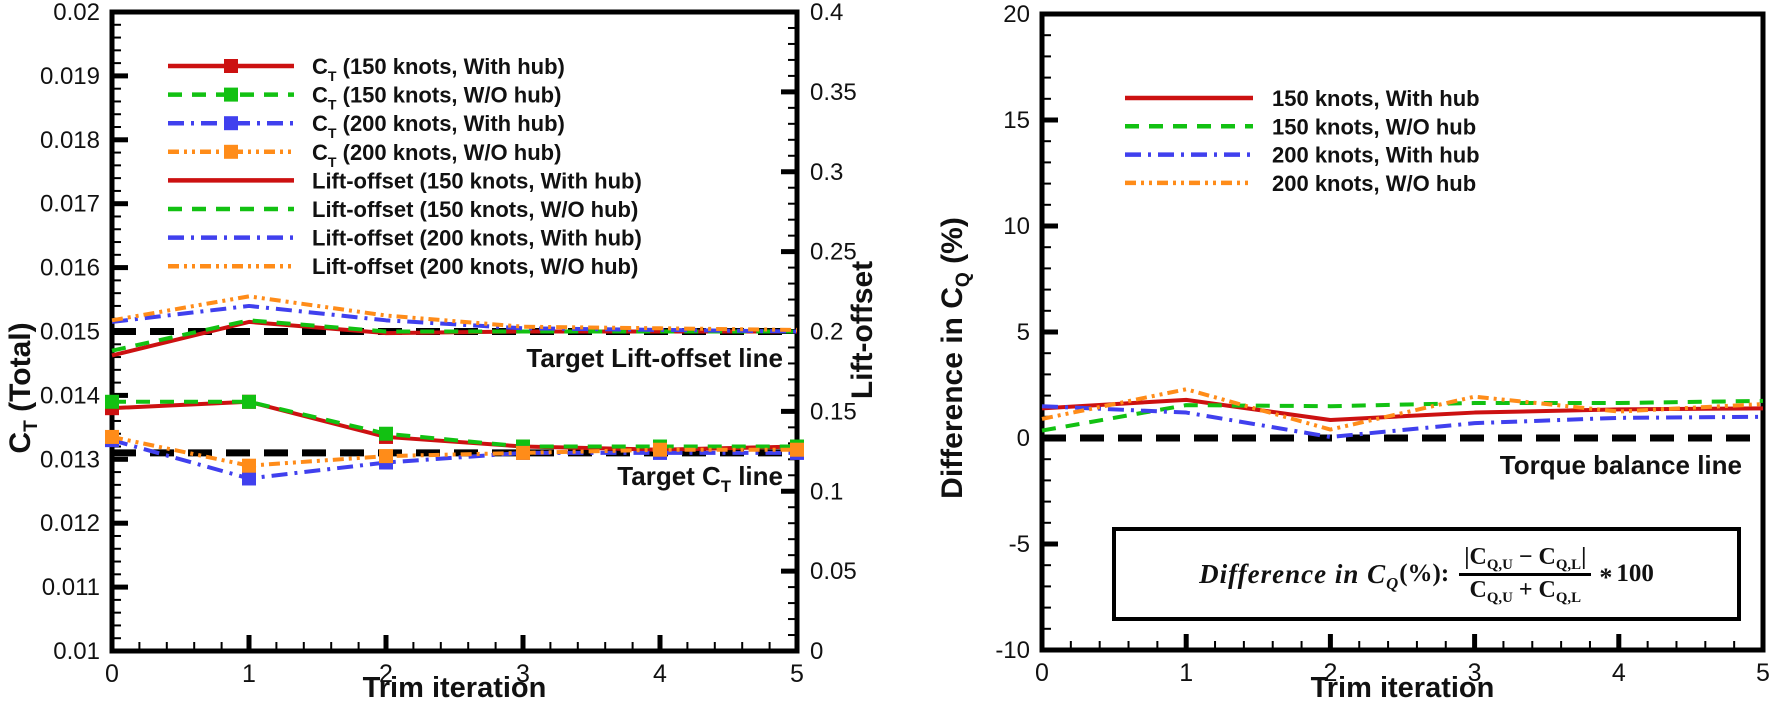 The height and width of the screenshot is (709, 1771). What do you see at coordinates (797, 674) in the screenshot?
I see `left-chart-x-tick-label: 5` at bounding box center [797, 674].